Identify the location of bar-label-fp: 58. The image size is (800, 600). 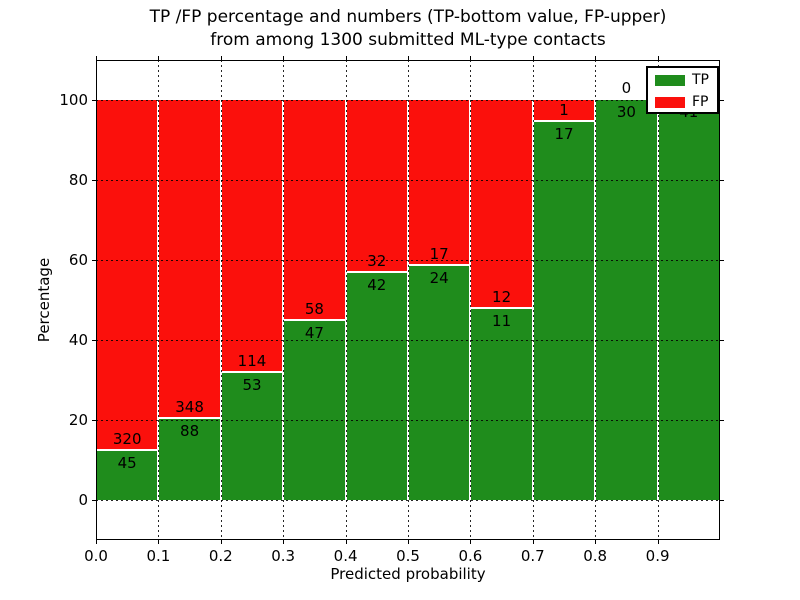
(314, 308).